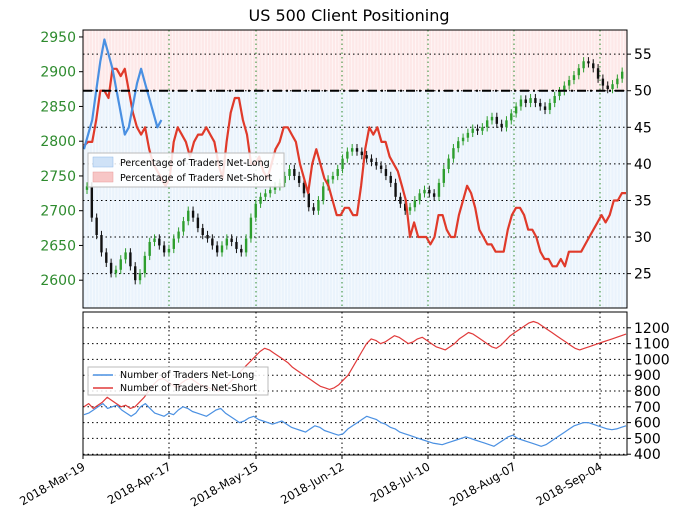 The width and height of the screenshot is (679, 518). What do you see at coordinates (643, 55) in the screenshot?
I see `right-tick-label: 55` at bounding box center [643, 55].